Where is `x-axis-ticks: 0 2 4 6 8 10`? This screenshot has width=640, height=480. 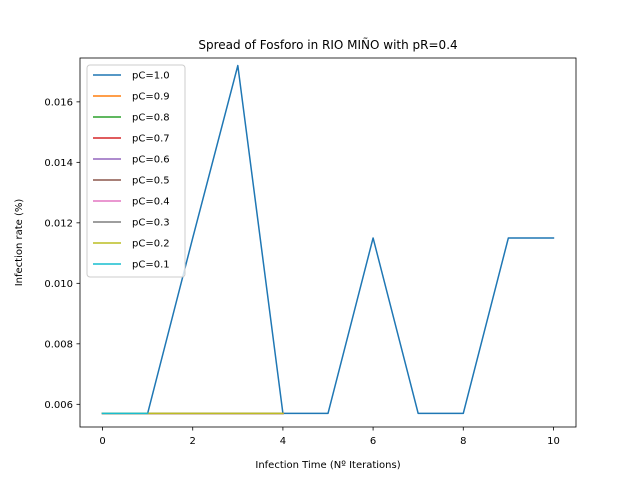
x-axis-ticks: 0 2 4 6 8 10 is located at coordinates (329, 437).